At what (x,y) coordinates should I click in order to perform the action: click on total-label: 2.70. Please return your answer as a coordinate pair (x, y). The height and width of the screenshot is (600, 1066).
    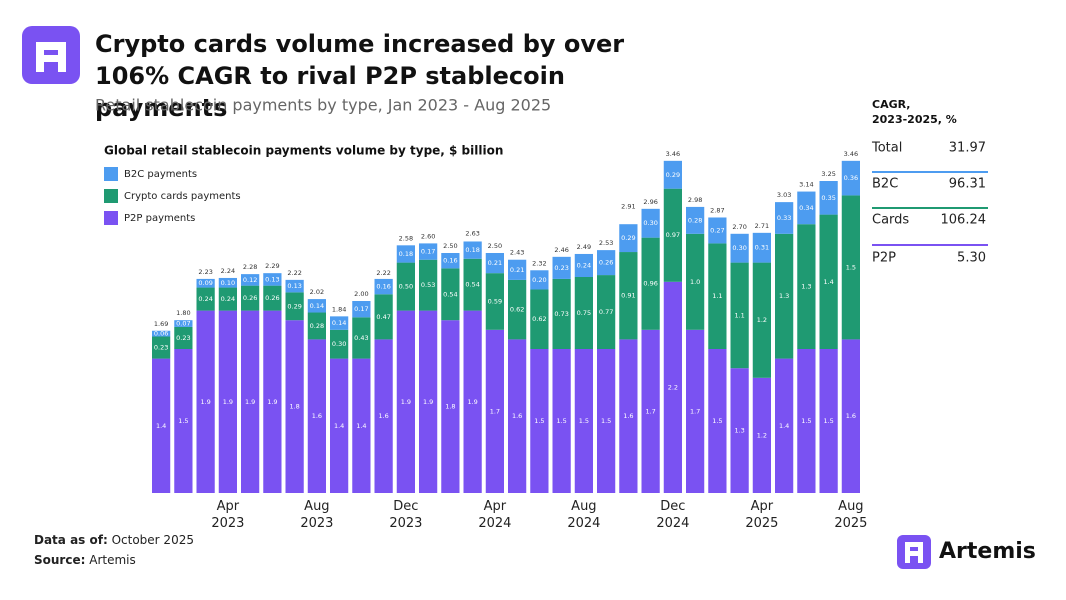
    Looking at the image, I should click on (739, 227).